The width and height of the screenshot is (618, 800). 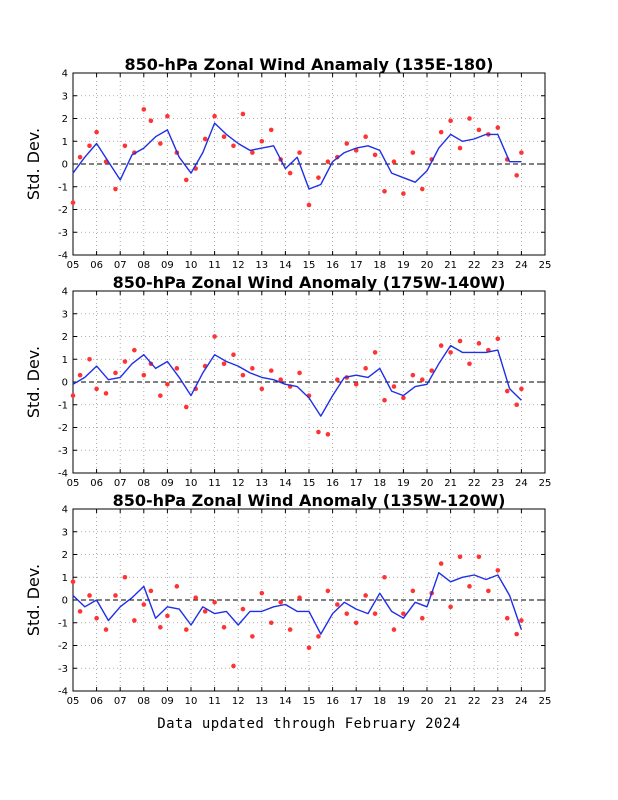 What do you see at coordinates (545, 701) in the screenshot?
I see `x-tick-label: 25` at bounding box center [545, 701].